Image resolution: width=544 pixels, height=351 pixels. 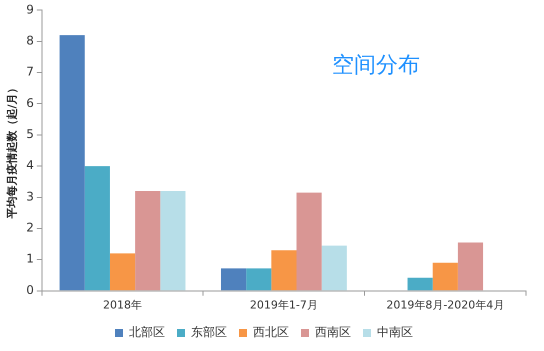 What do you see at coordinates (395, 332) in the screenshot?
I see `legend-label: 中南区` at bounding box center [395, 332].